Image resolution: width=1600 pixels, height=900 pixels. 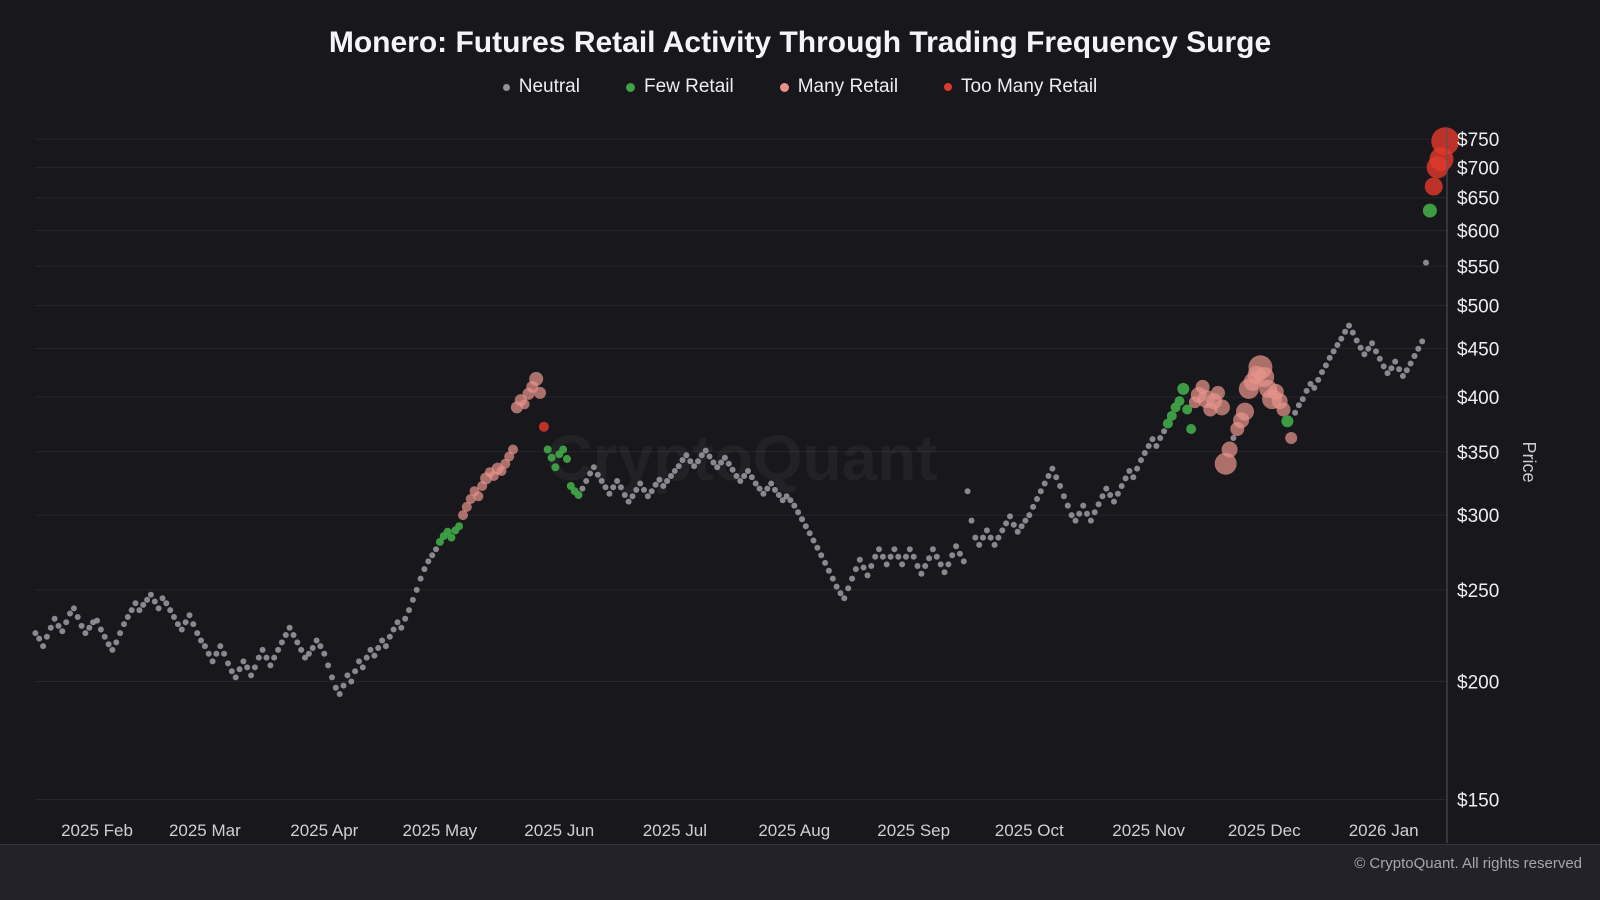 I want to click on legend-item-many-retail: Many Retail, so click(x=838, y=87).